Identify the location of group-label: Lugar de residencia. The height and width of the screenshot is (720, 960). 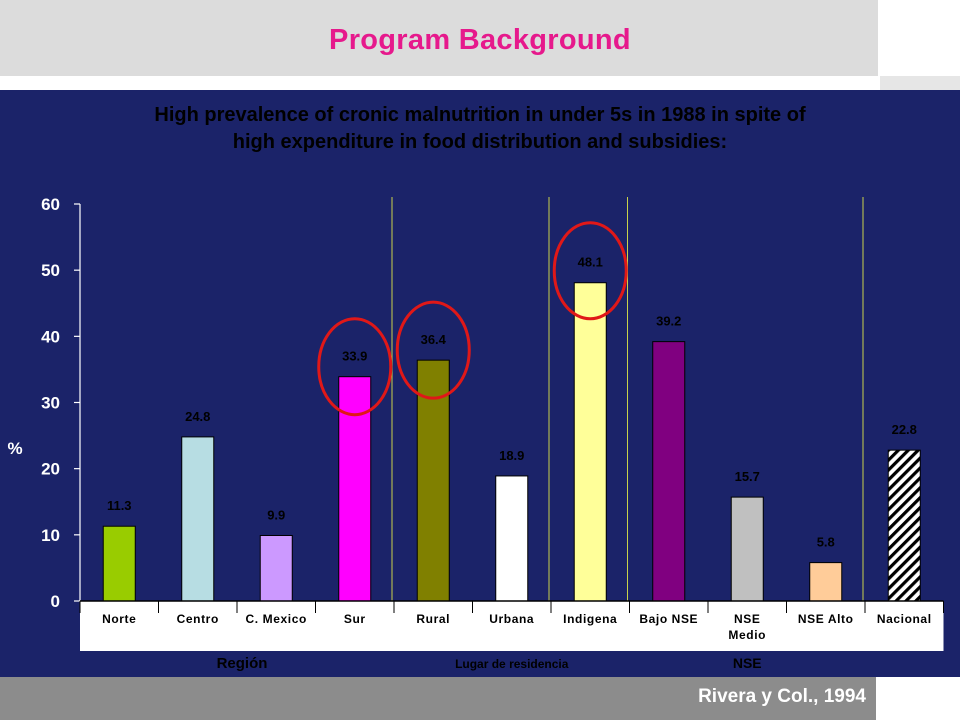
(512, 664).